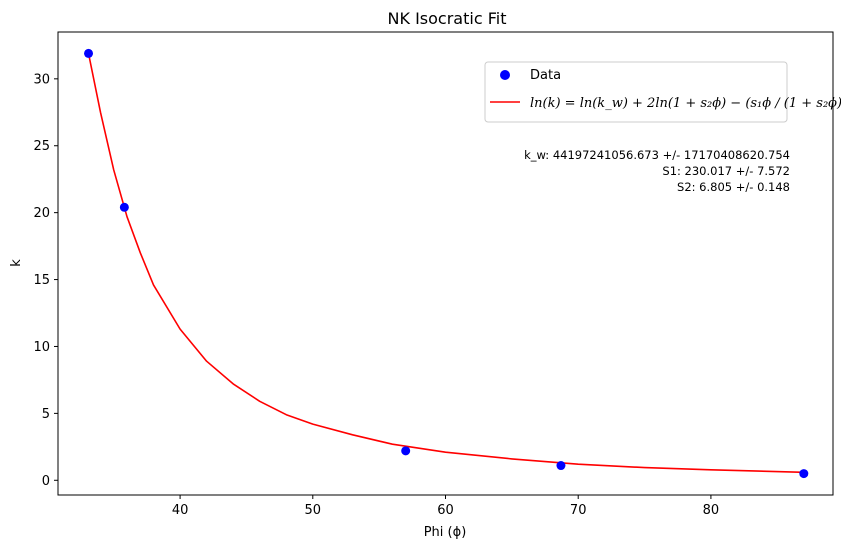 This screenshot has height=551, width=841. Describe the element at coordinates (16, 263) in the screenshot. I see `y-axis-title: k` at that location.